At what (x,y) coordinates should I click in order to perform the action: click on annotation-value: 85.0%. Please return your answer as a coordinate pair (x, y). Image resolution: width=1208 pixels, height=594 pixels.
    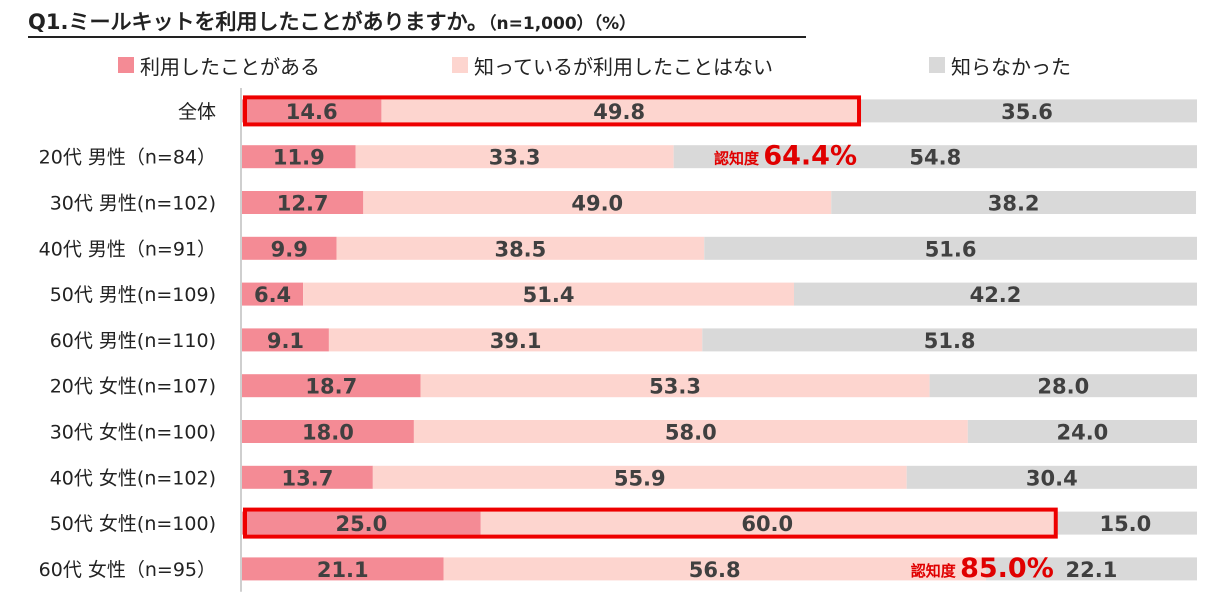
    Looking at the image, I should click on (1007, 568).